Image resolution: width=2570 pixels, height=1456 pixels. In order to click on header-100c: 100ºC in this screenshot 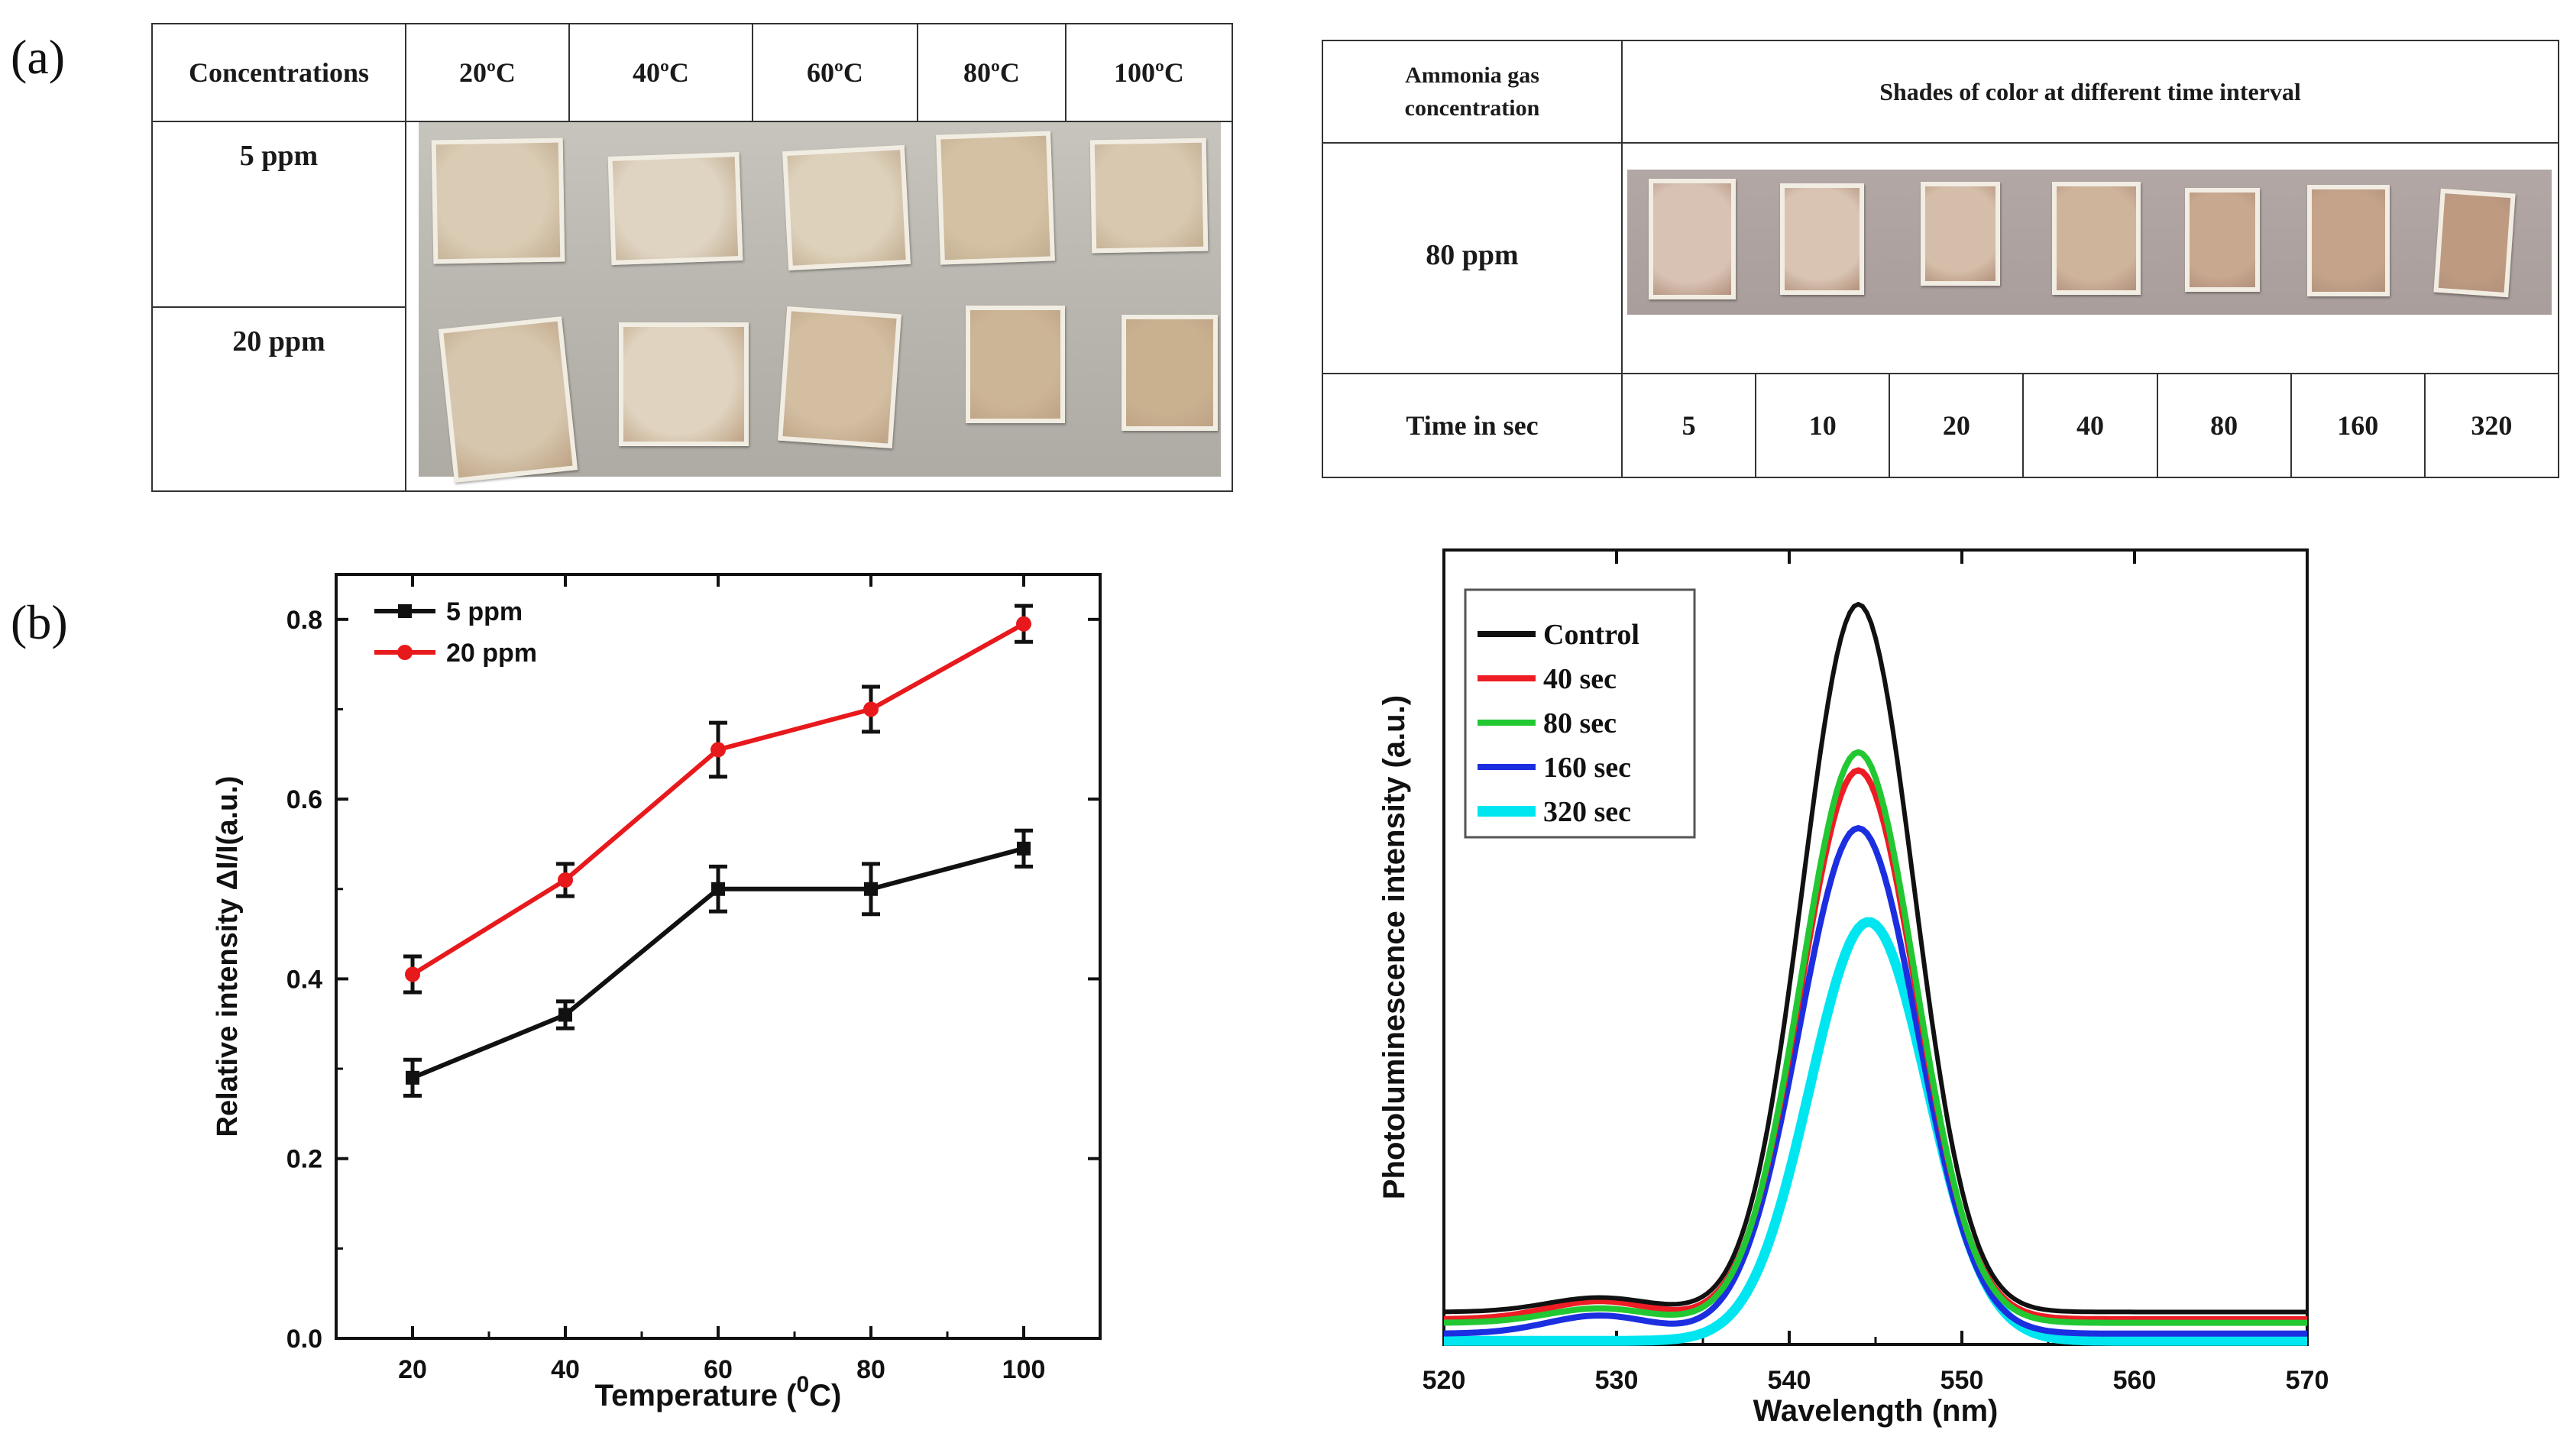, I will do `click(1149, 72)`.